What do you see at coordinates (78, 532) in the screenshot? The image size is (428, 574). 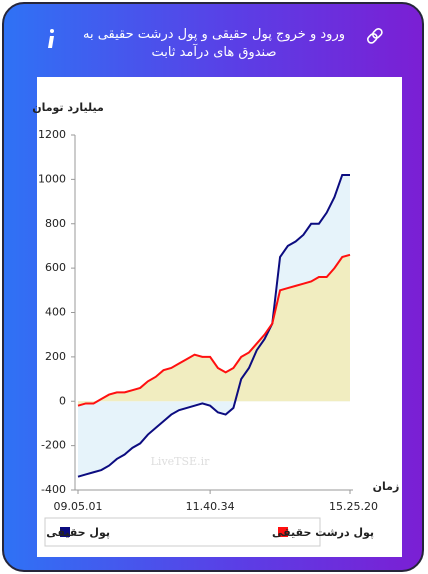 I see `legend-label: پول حقیقی` at bounding box center [78, 532].